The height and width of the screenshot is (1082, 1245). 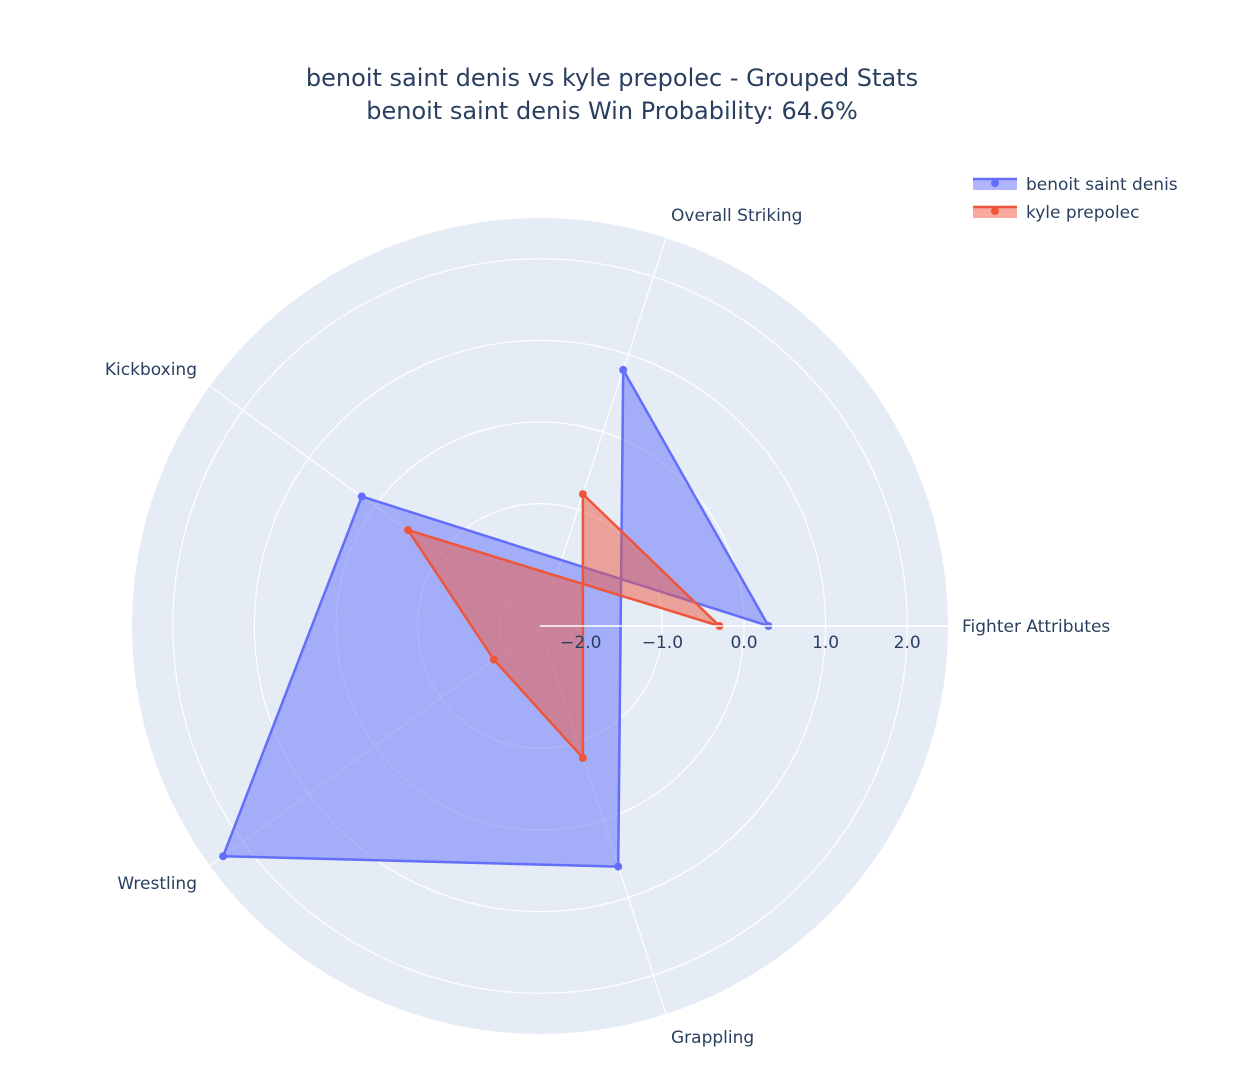 What do you see at coordinates (662, 643) in the screenshot?
I see `radial-tick-label: −1.0` at bounding box center [662, 643].